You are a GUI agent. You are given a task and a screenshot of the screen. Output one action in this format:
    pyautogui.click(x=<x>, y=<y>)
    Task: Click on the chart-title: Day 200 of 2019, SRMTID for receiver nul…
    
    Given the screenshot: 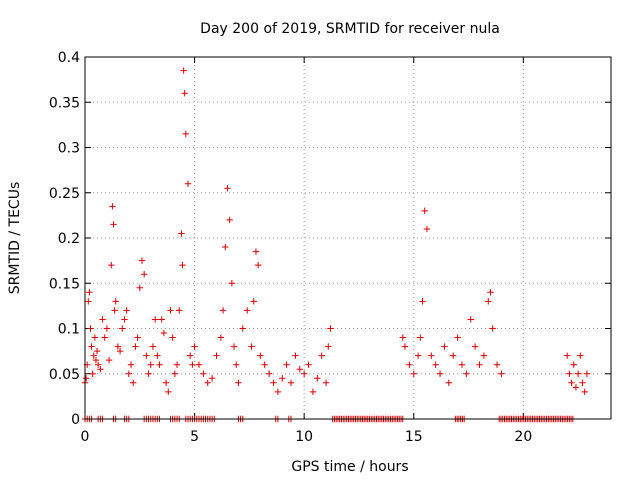 What is the action you would take?
    pyautogui.click(x=350, y=29)
    